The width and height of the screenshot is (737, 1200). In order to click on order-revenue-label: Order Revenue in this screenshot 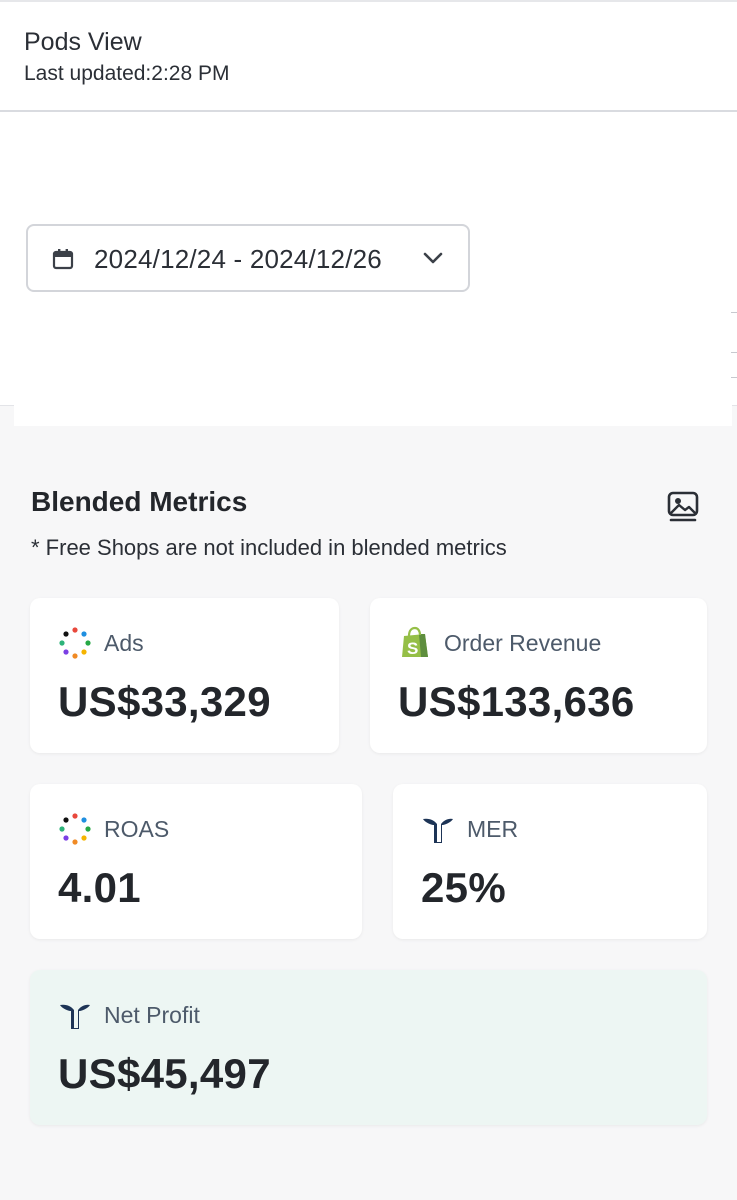, I will do `click(523, 642)`.